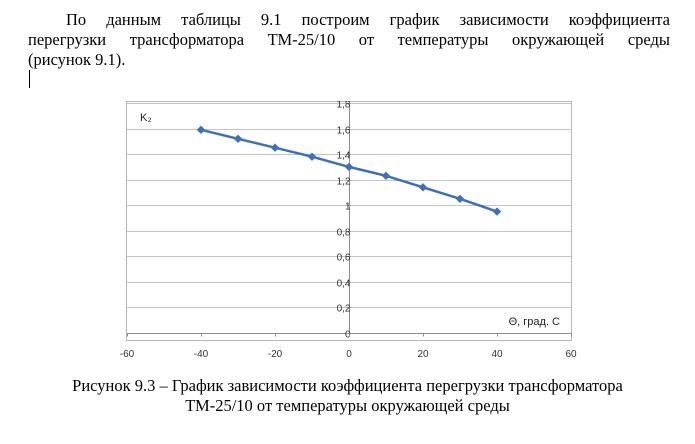 This screenshot has width=695, height=444. What do you see at coordinates (571, 354) in the screenshot?
I see `x-tick-label: 60` at bounding box center [571, 354].